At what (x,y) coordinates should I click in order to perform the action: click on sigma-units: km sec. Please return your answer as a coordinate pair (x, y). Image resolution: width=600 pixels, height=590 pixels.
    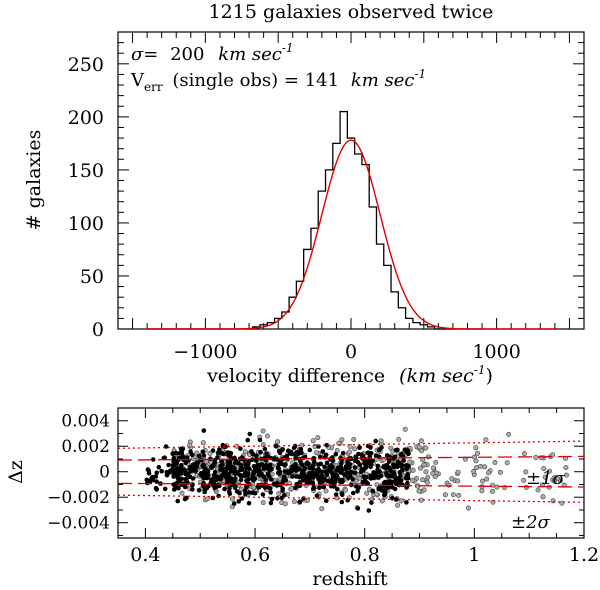
    Looking at the image, I should click on (250, 54).